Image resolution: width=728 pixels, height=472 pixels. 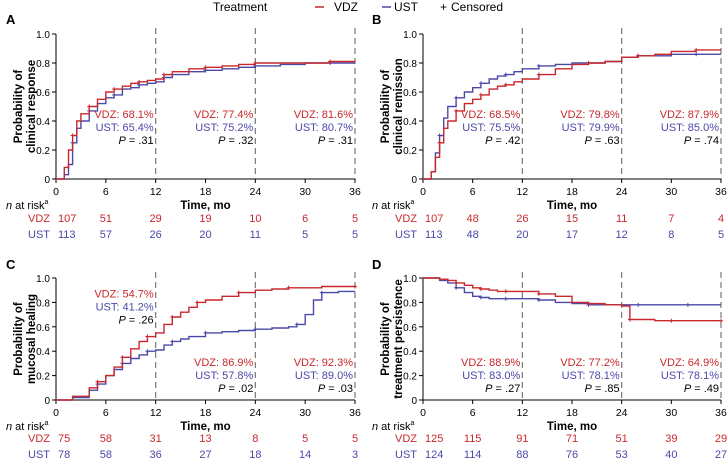 What do you see at coordinates (124, 115) in the screenshot?
I see `annotation-vdz: VDZ: 68.1%` at bounding box center [124, 115].